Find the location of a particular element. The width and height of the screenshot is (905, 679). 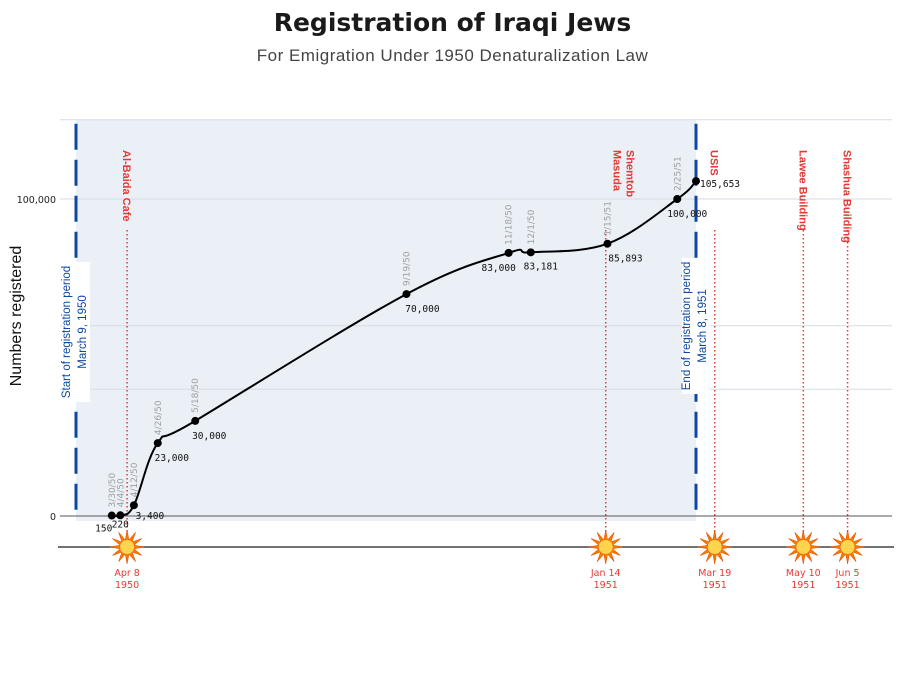

period-start-label-bg is located at coordinates (76, 332).